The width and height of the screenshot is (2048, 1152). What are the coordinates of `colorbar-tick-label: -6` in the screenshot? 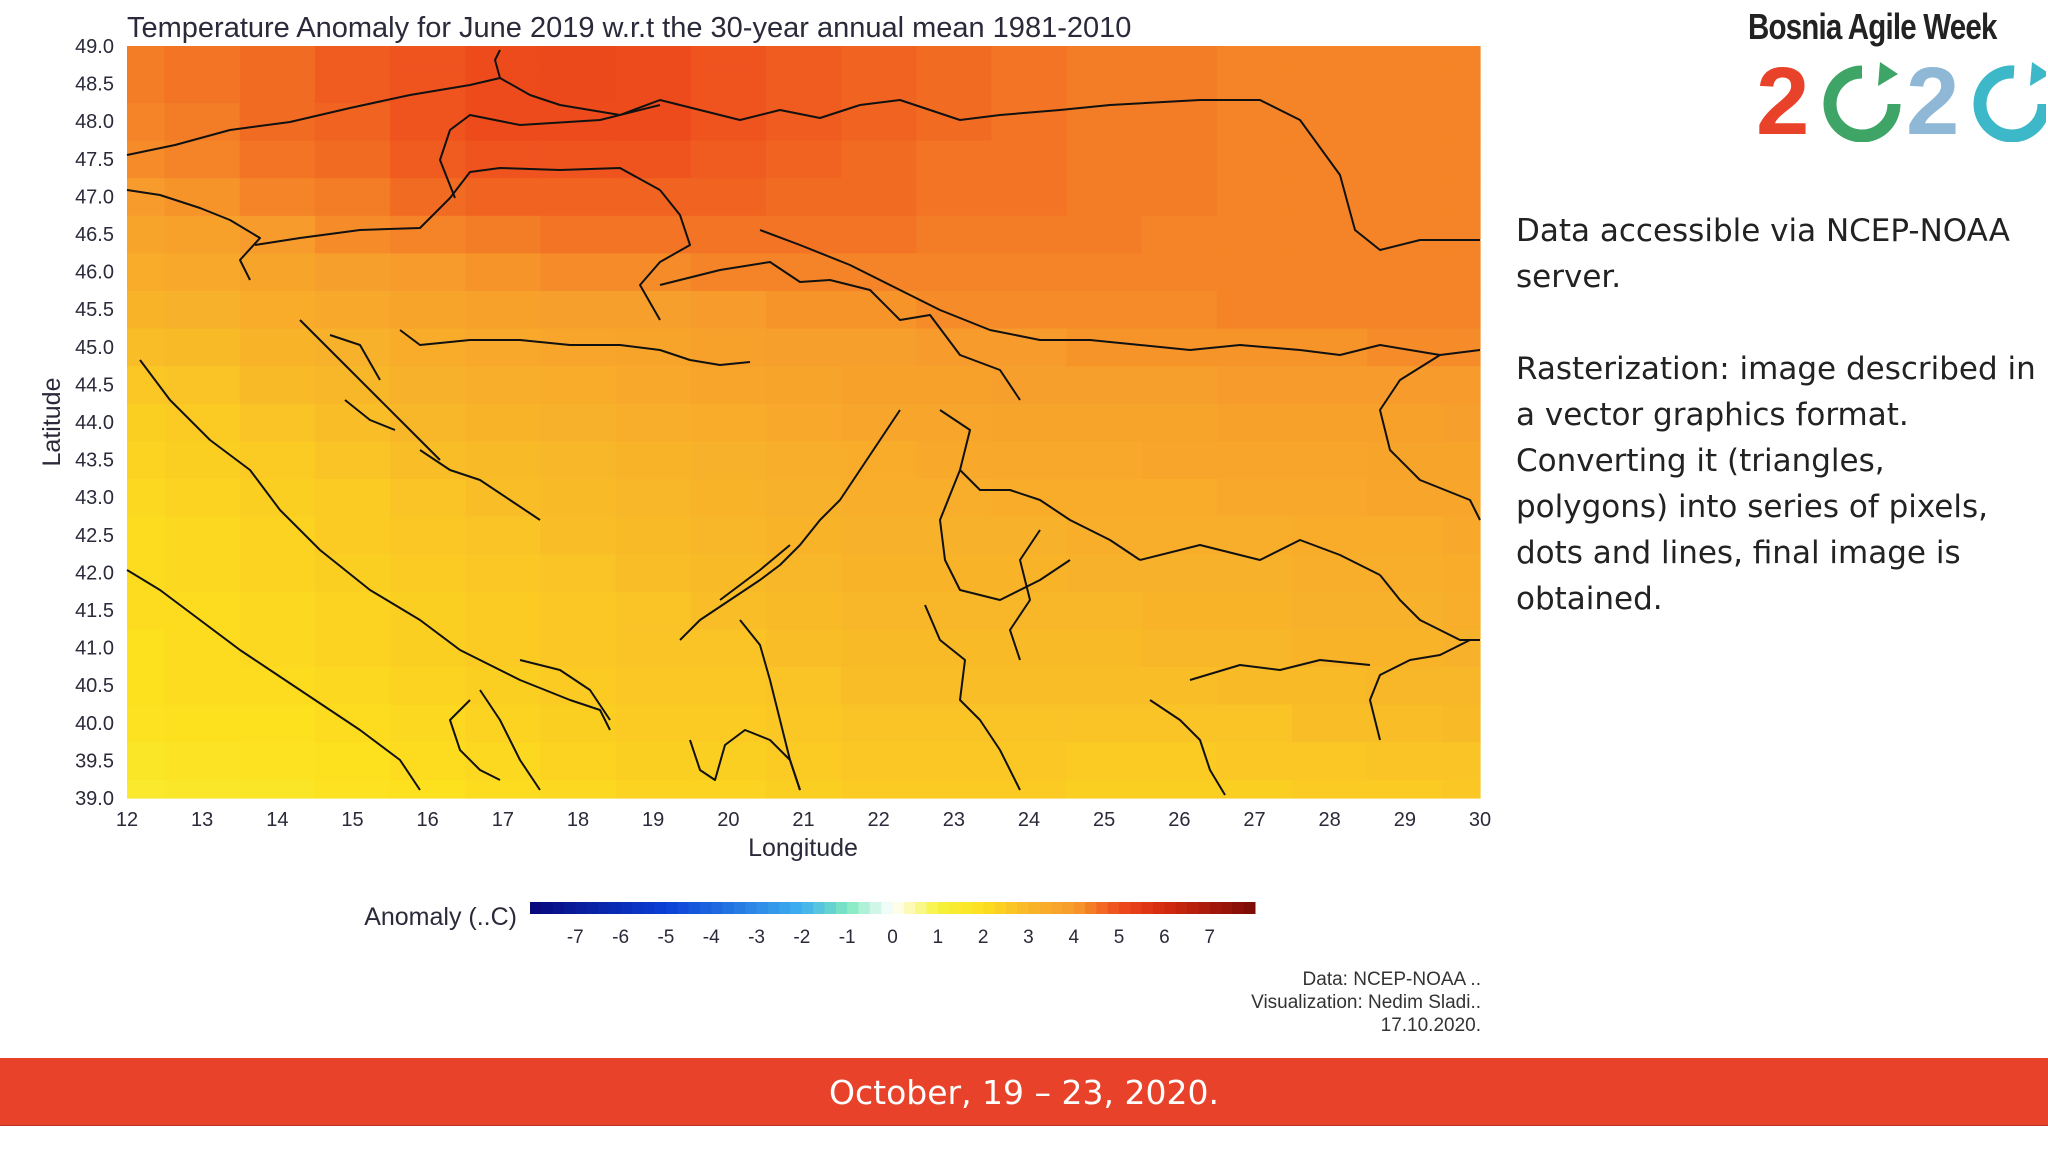 It's located at (620, 937).